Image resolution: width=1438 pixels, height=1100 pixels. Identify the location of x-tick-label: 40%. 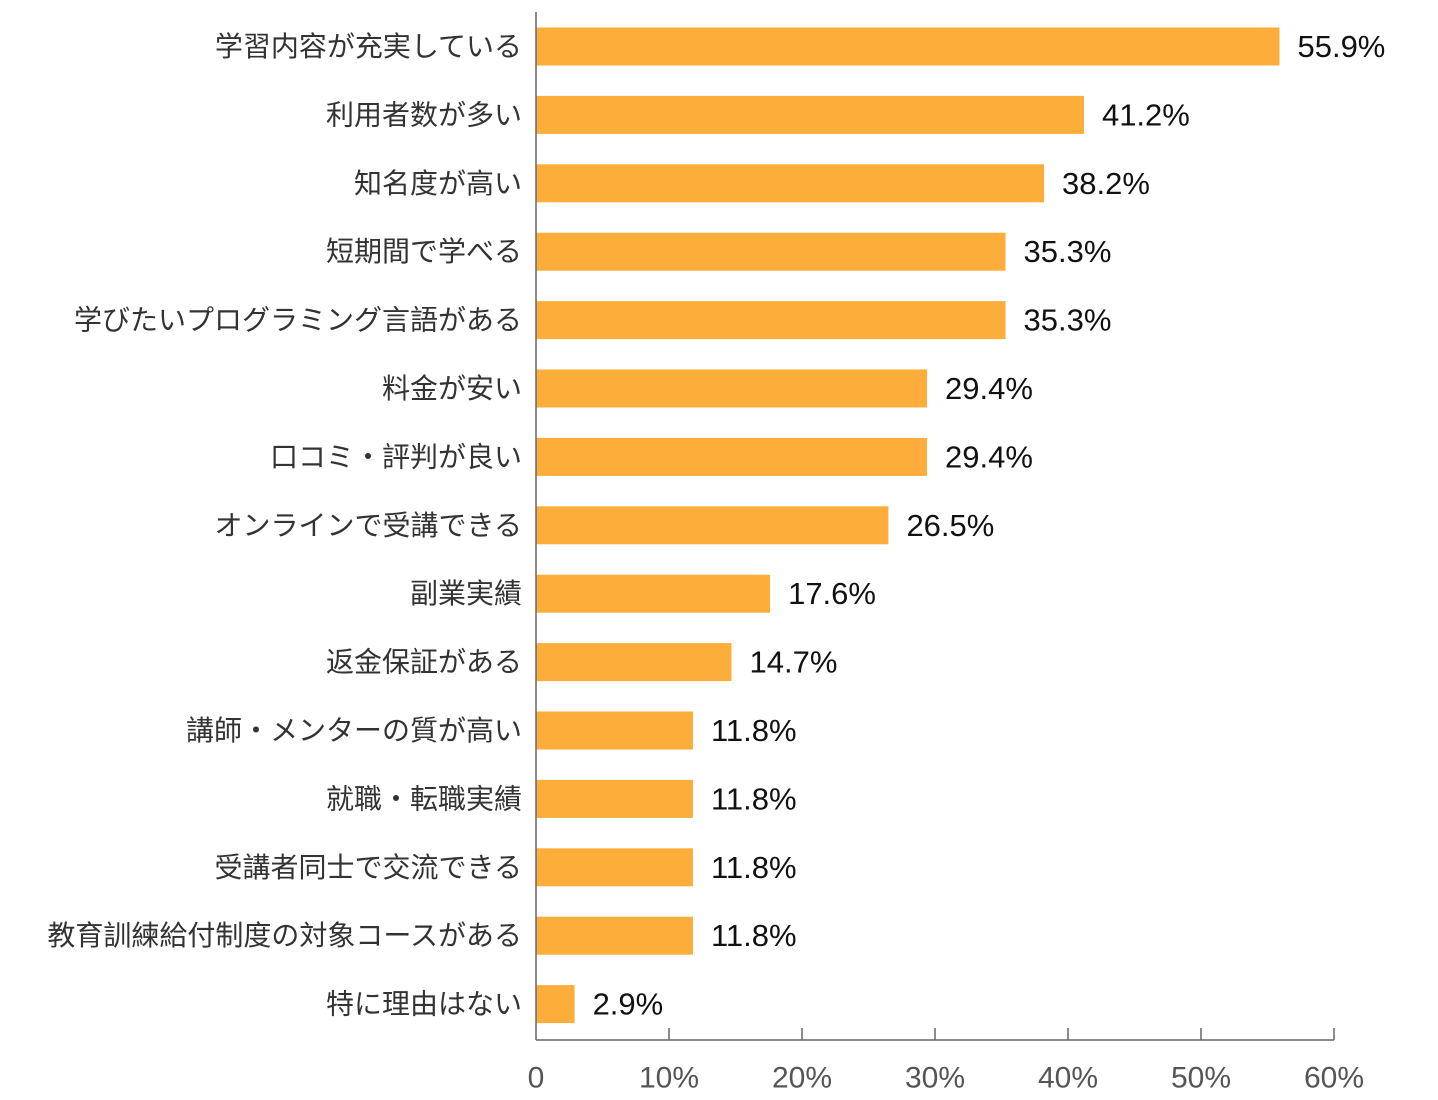
(1068, 1078).